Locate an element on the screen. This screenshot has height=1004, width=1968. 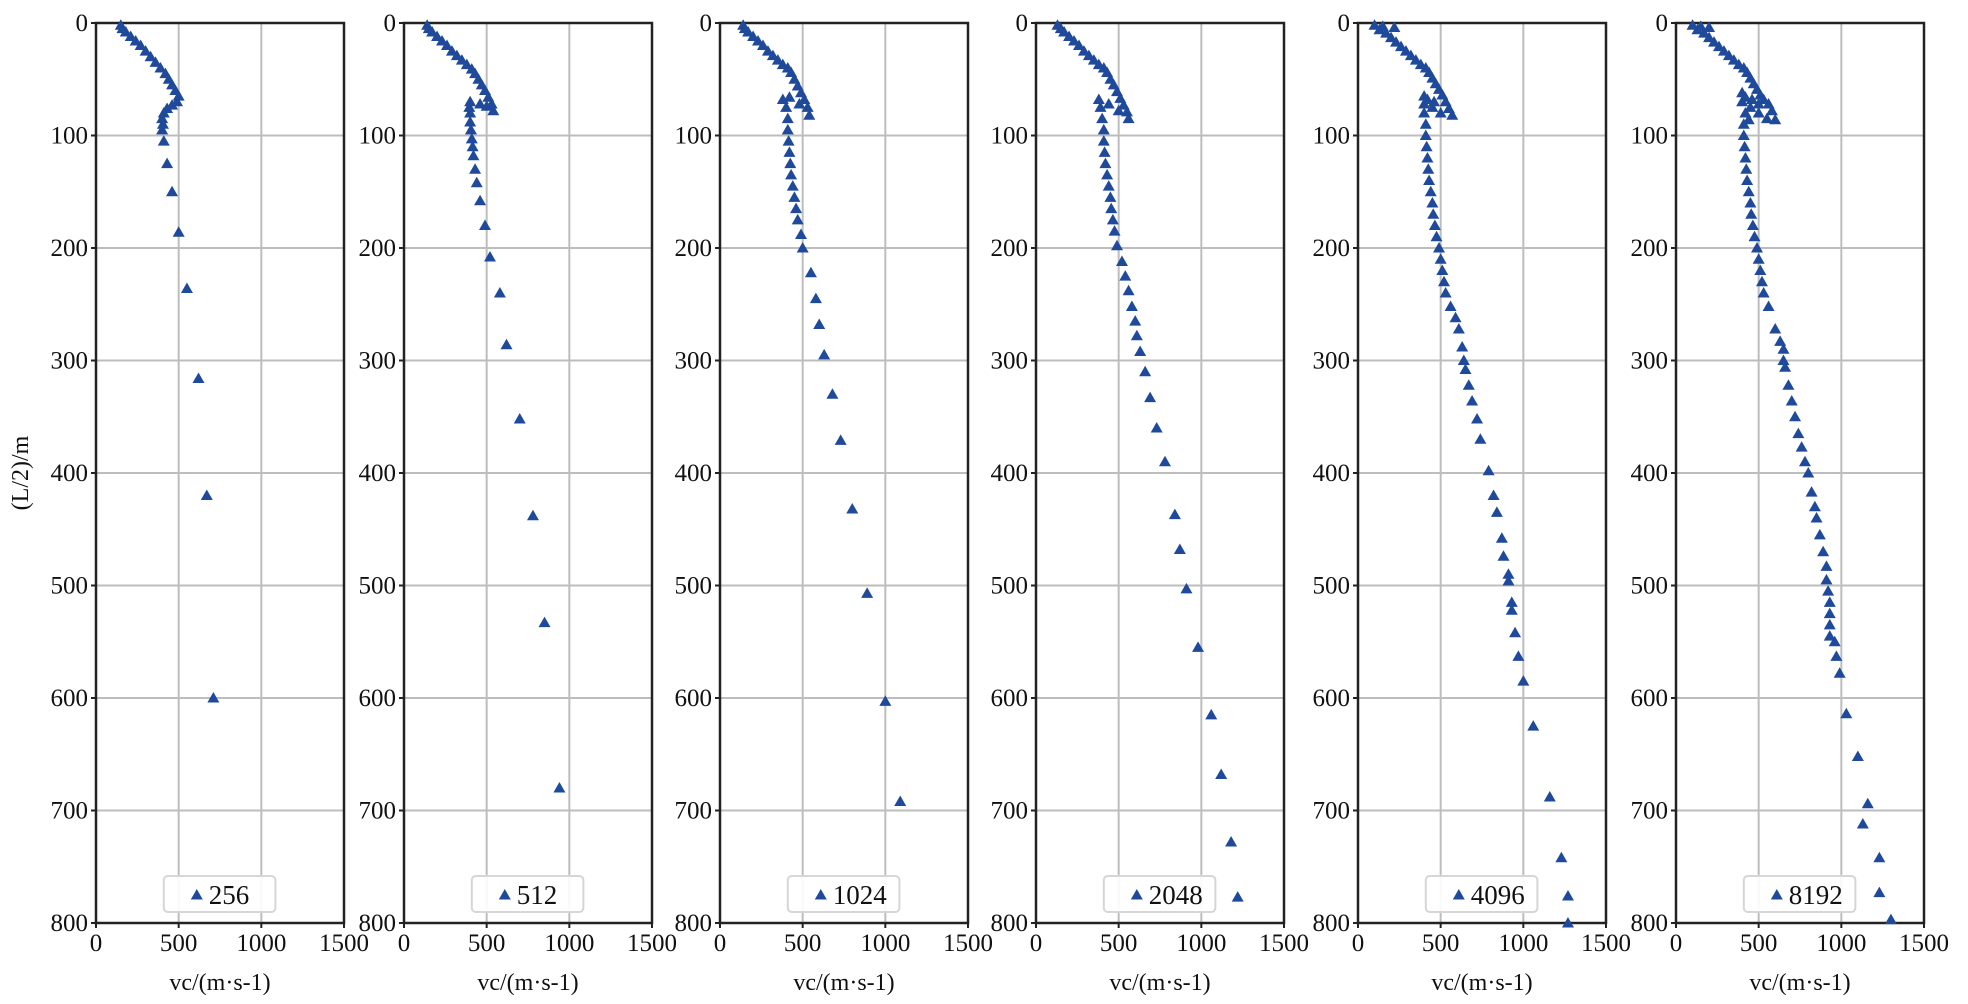
x-axis-label: vc/(m·s-1) is located at coordinates (1159, 983).